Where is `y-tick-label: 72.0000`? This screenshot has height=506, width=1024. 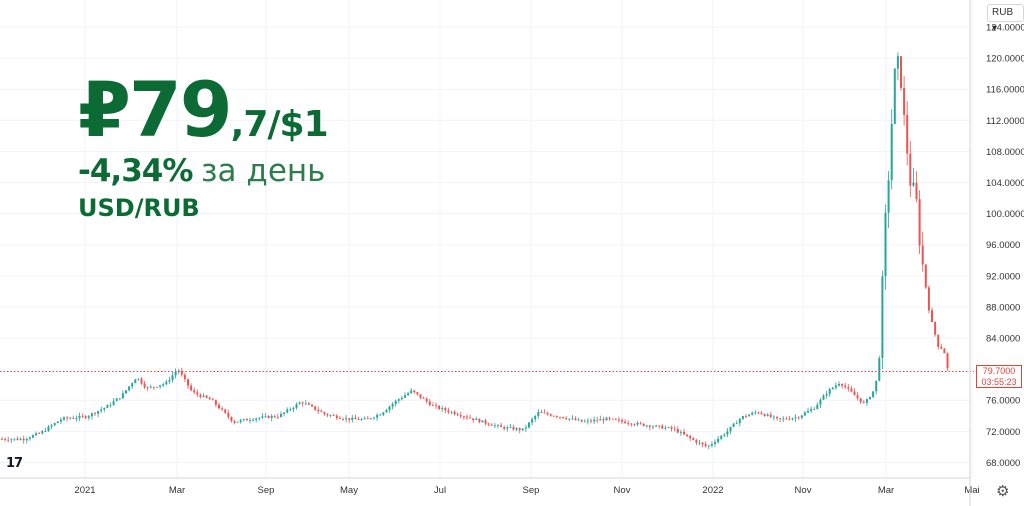
y-tick-label: 72.0000 is located at coordinates (1003, 432).